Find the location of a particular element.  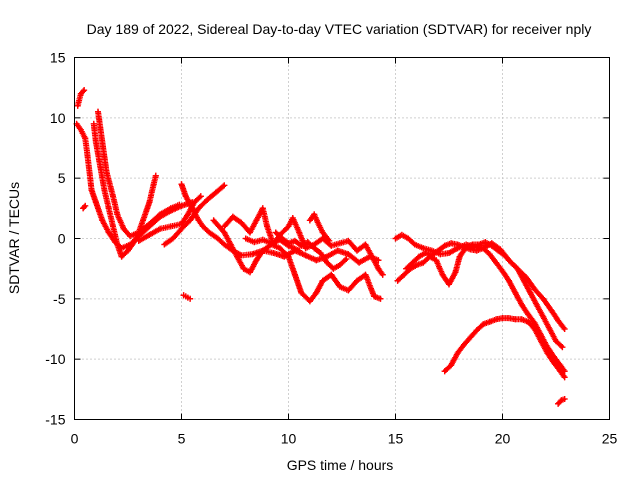

y-tick-label: -5 is located at coordinates (59, 299).